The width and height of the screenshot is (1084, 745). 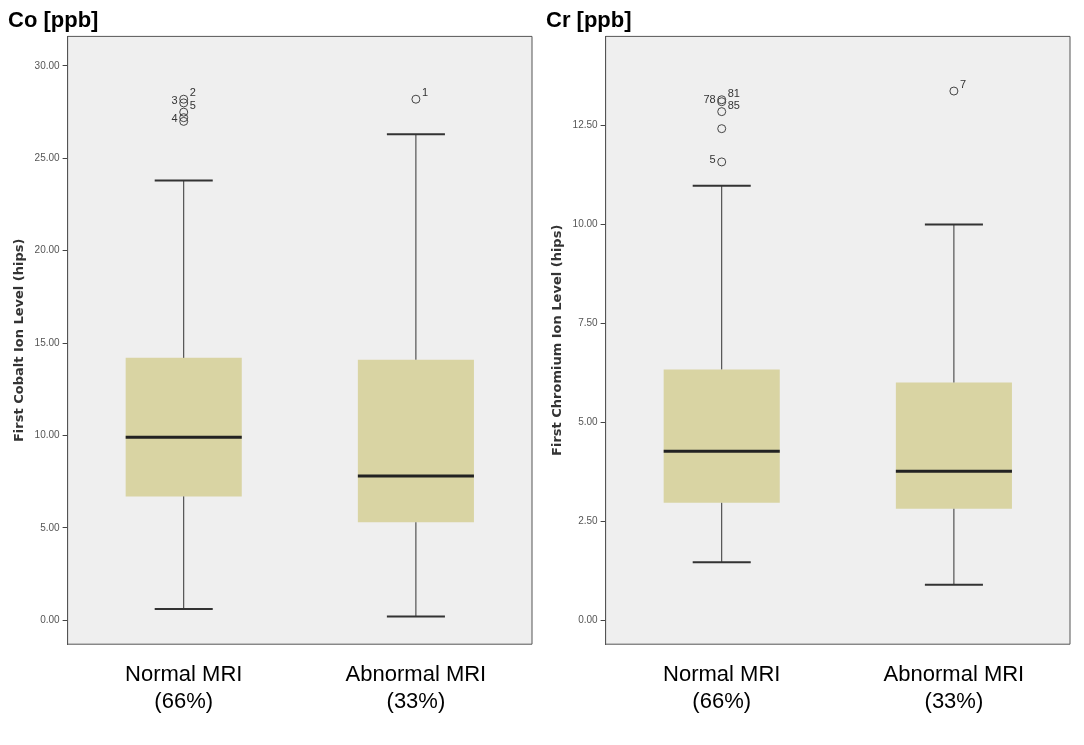 What do you see at coordinates (709, 98) in the screenshot?
I see `annotation: 78` at bounding box center [709, 98].